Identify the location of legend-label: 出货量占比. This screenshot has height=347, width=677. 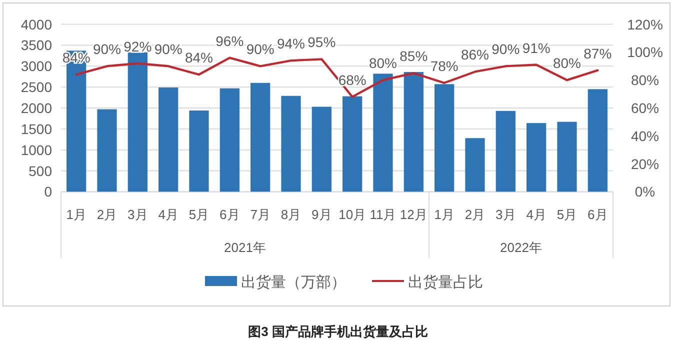
(445, 282).